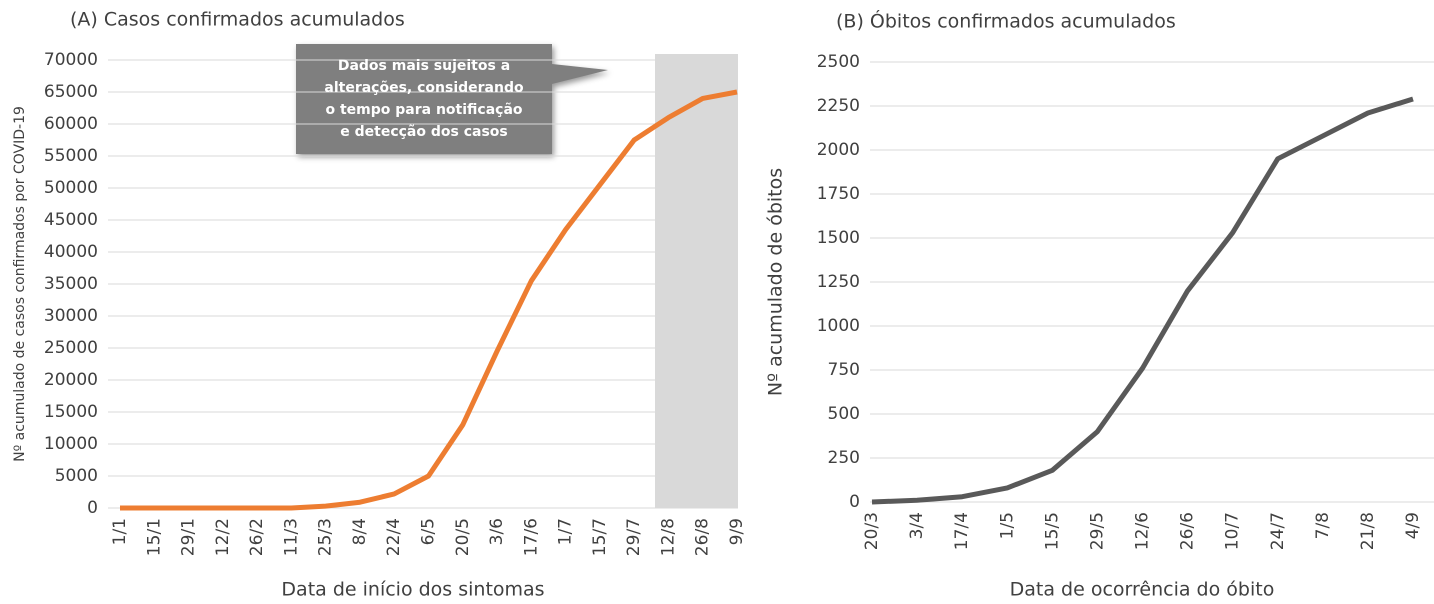 The image size is (1434, 604). Describe the element at coordinates (424, 132) in the screenshot. I see `annotation: e detecção dos casos` at that location.